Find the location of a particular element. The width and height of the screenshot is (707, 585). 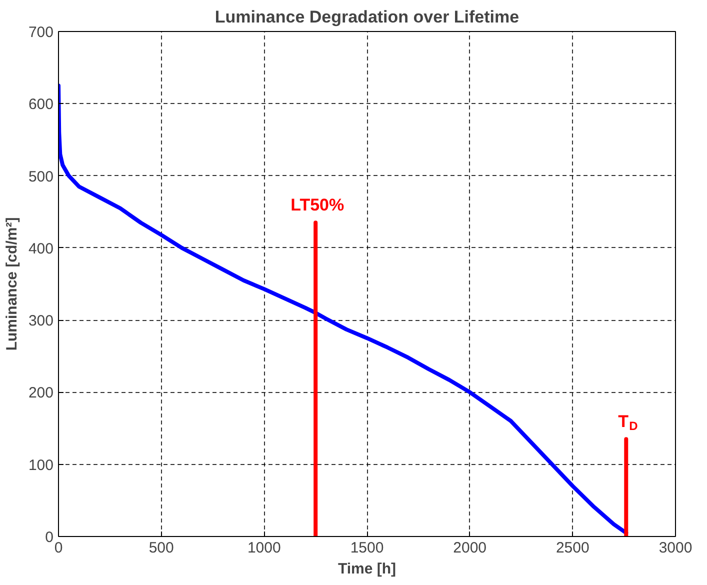

y-tick-label: 0 is located at coordinates (49, 537).